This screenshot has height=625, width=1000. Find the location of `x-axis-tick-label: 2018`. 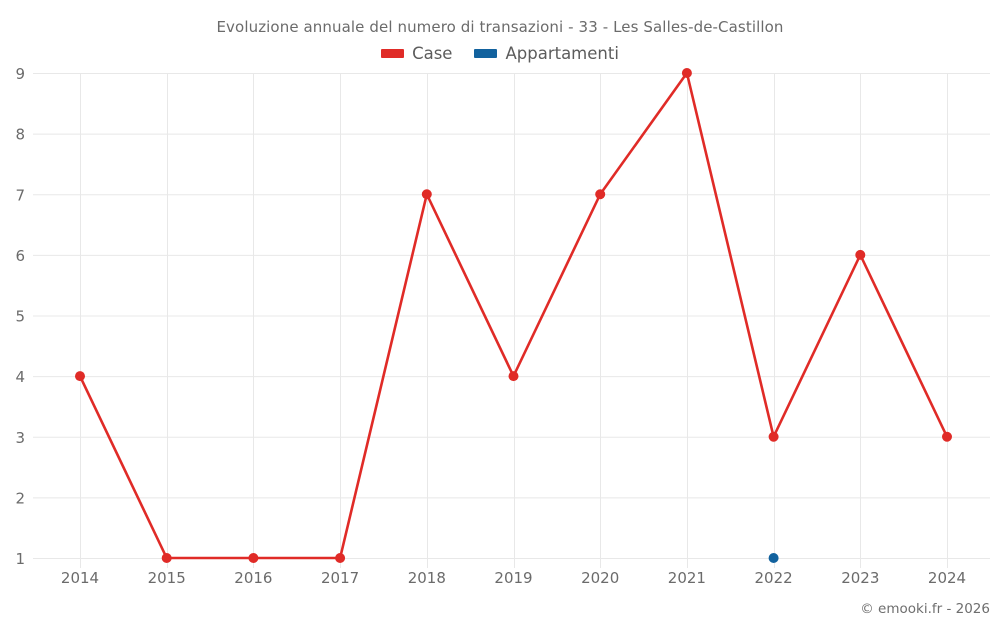

x-axis-tick-label: 2018 is located at coordinates (427, 578).